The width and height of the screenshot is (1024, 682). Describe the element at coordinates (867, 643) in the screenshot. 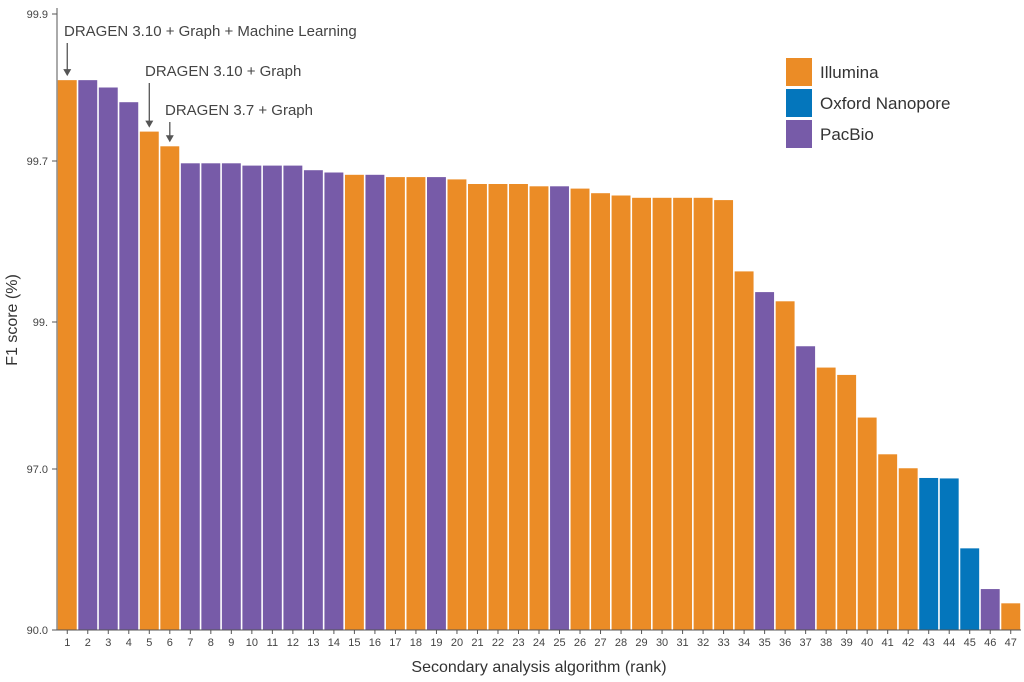

I see `x-tick-label: 40` at that location.